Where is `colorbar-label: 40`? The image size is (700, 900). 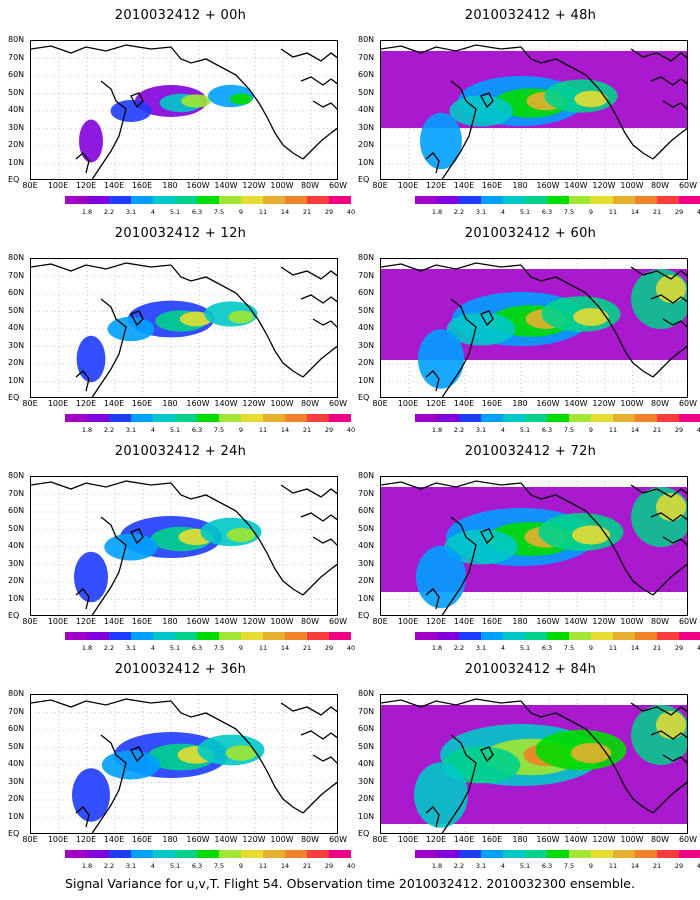 colorbar-label: 40 is located at coordinates (351, 648).